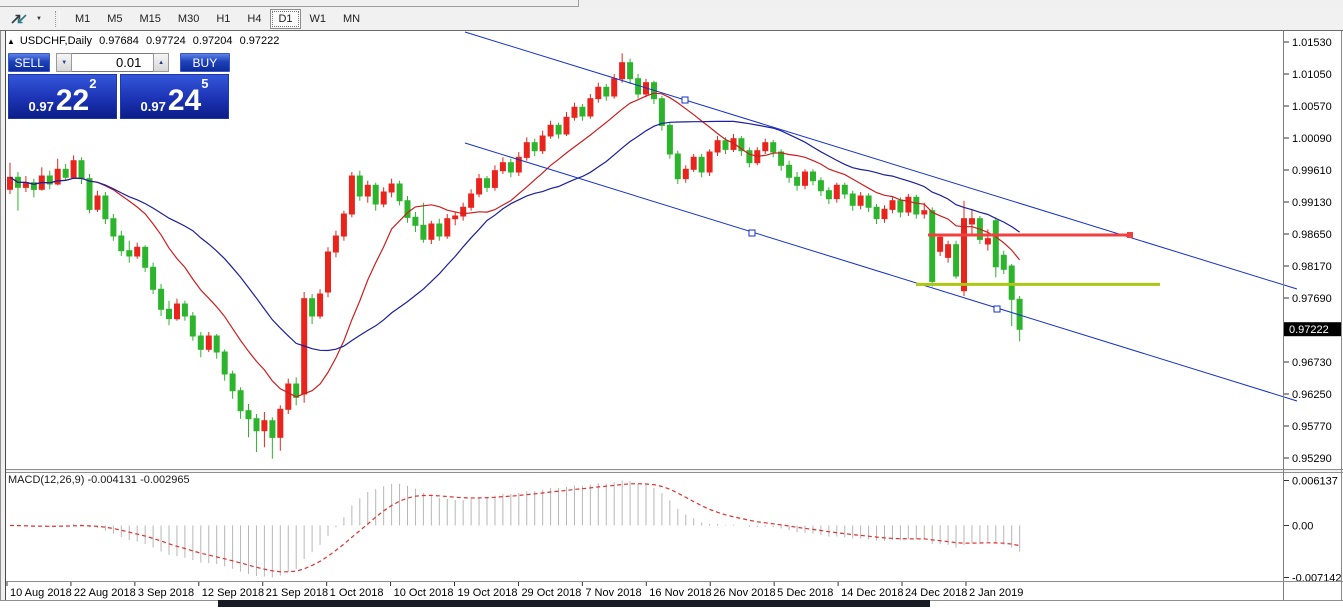 The width and height of the screenshot is (1343, 608). I want to click on timeframe-bar: M1 M5 M15 M30 H1 H4 D1 W1 MN, so click(218, 19).